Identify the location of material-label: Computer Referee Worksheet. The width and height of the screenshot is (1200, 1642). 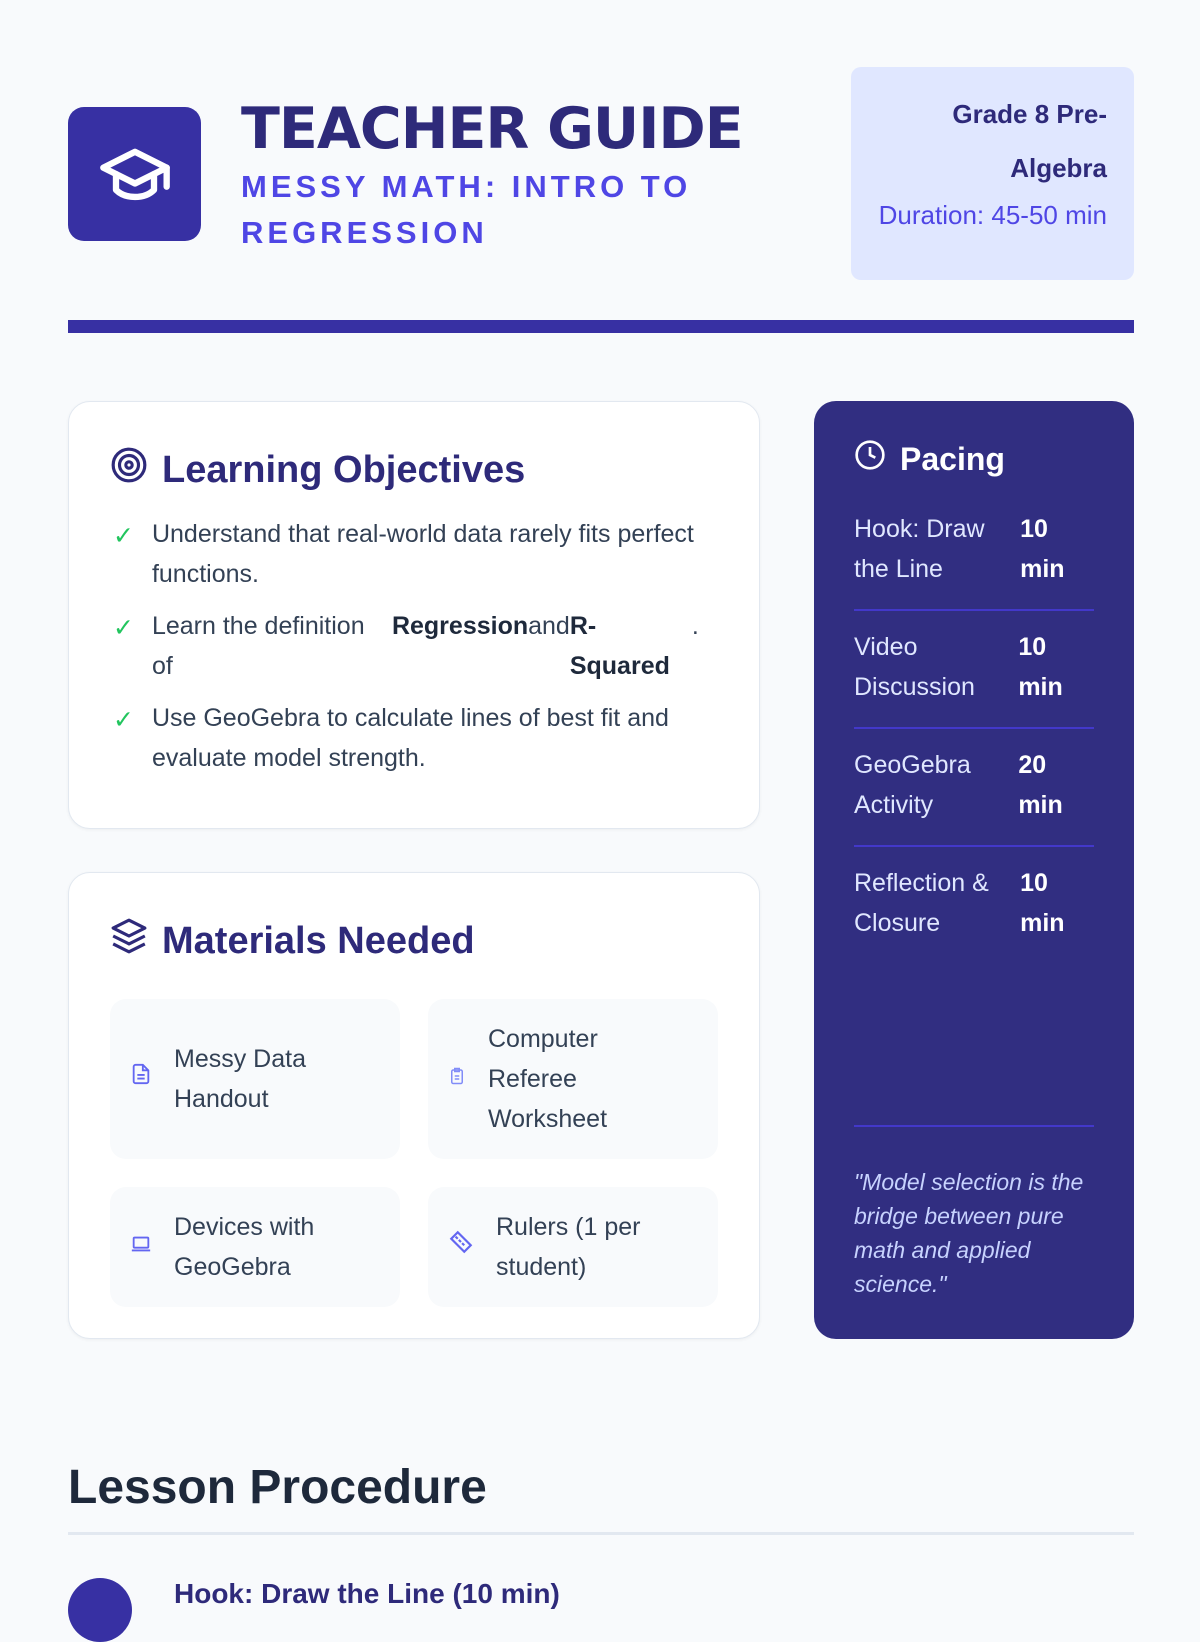
(548, 1079).